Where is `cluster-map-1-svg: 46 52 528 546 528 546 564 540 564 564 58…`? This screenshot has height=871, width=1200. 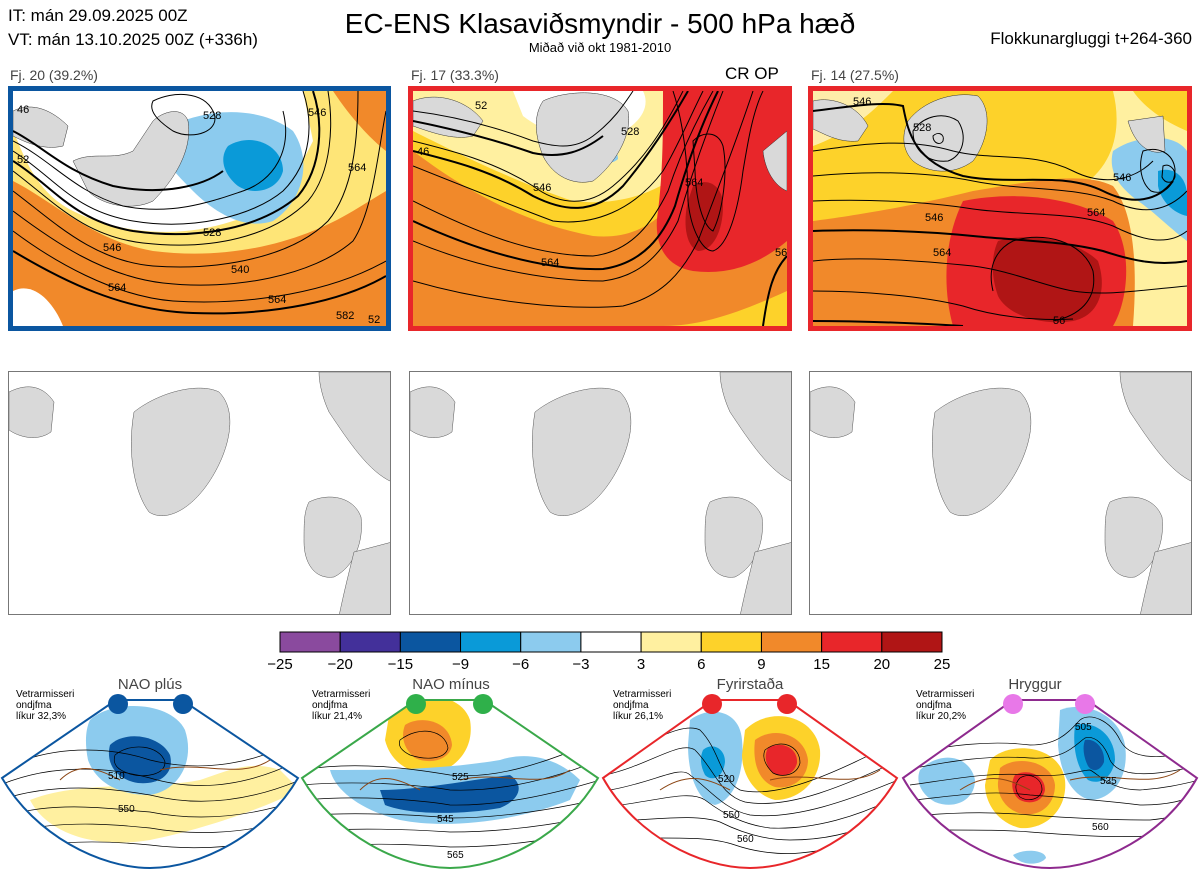
cluster-map-1-svg: 46 52 528 546 528 546 564 540 564 564 58… is located at coordinates (199, 208).